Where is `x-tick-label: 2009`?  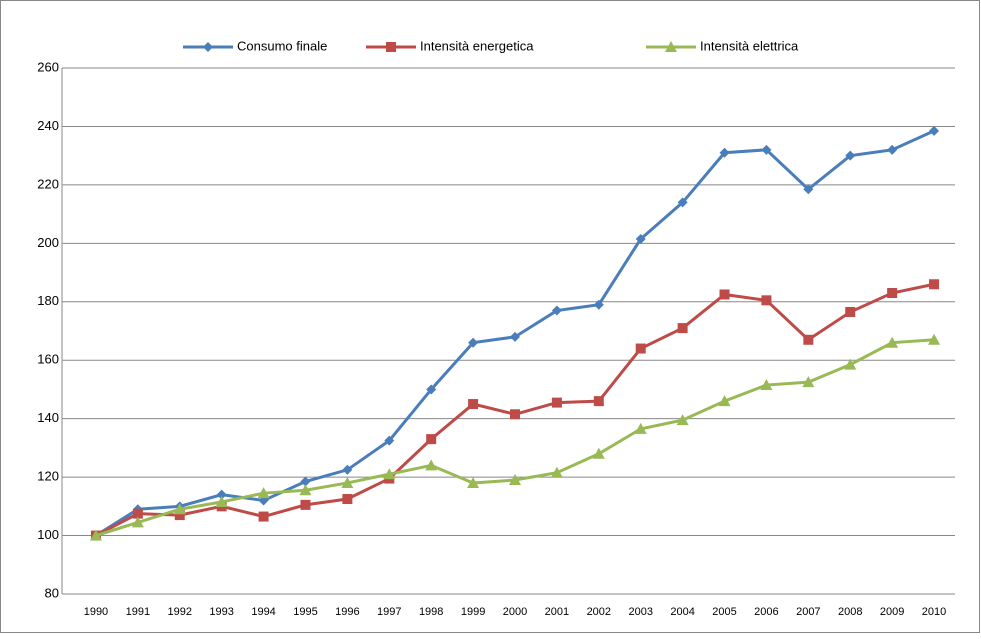
x-tick-label: 2009 is located at coordinates (892, 612).